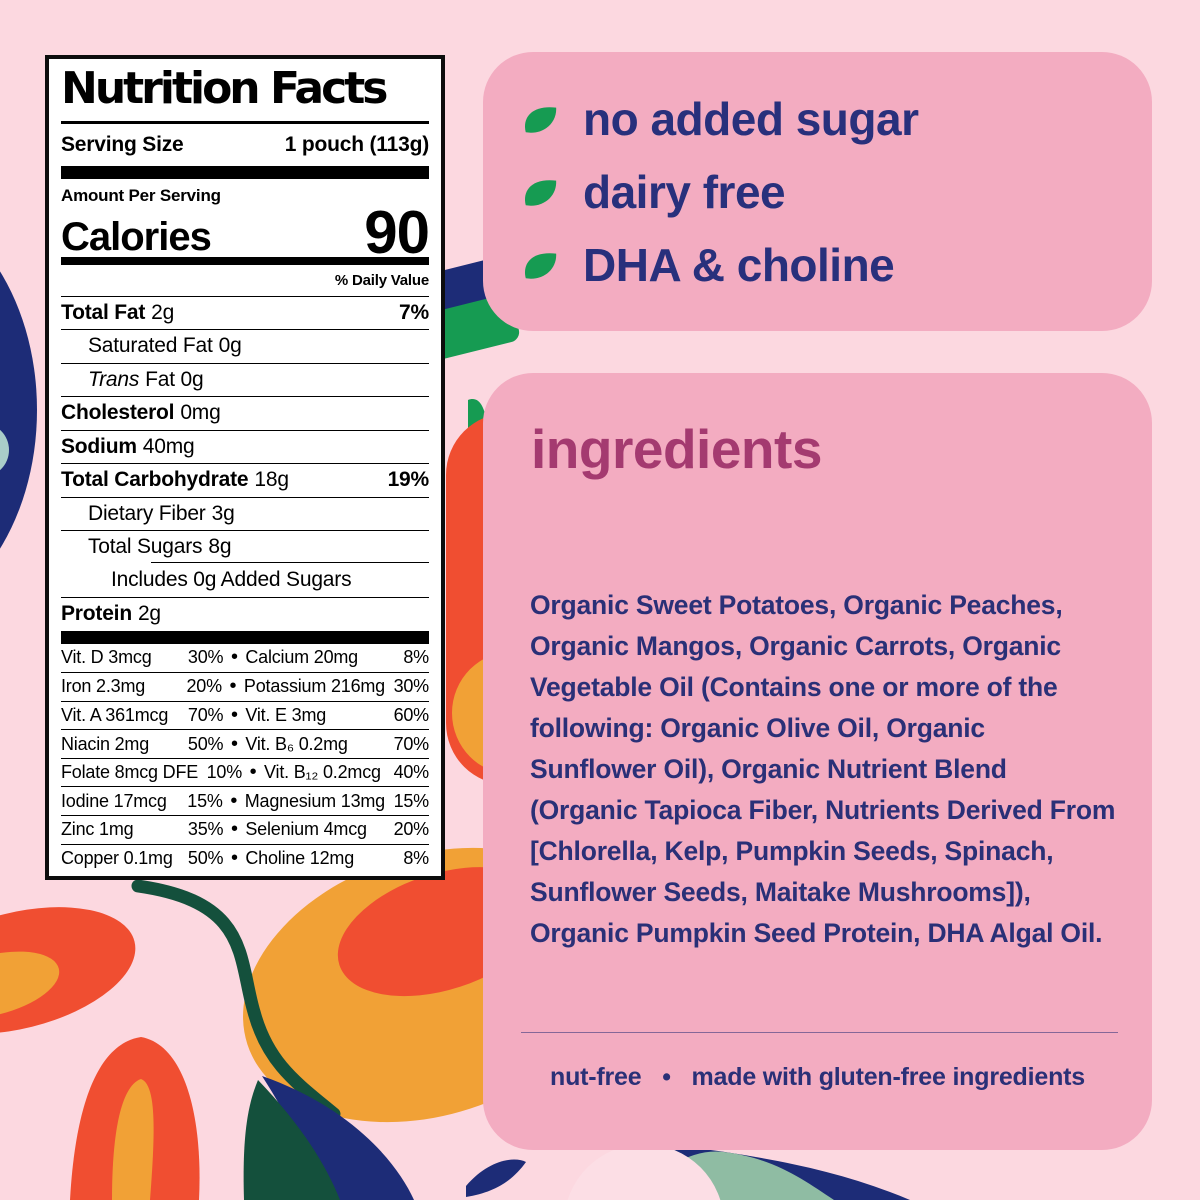  I want to click on gluten-free-label: made with gluten-free ingredients, so click(888, 1077).